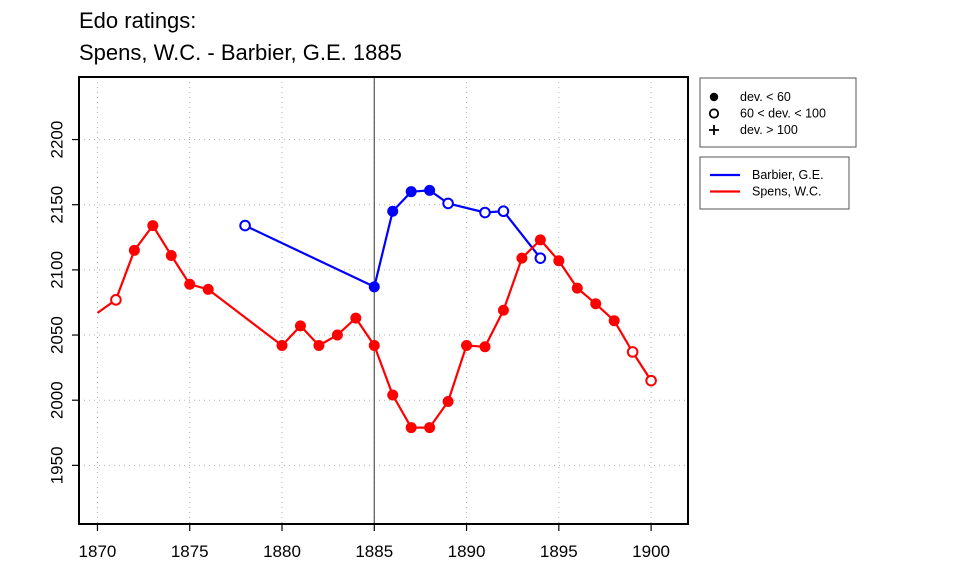  What do you see at coordinates (788, 175) in the screenshot?
I see `legend-series-label: Barbier, G.E.` at bounding box center [788, 175].